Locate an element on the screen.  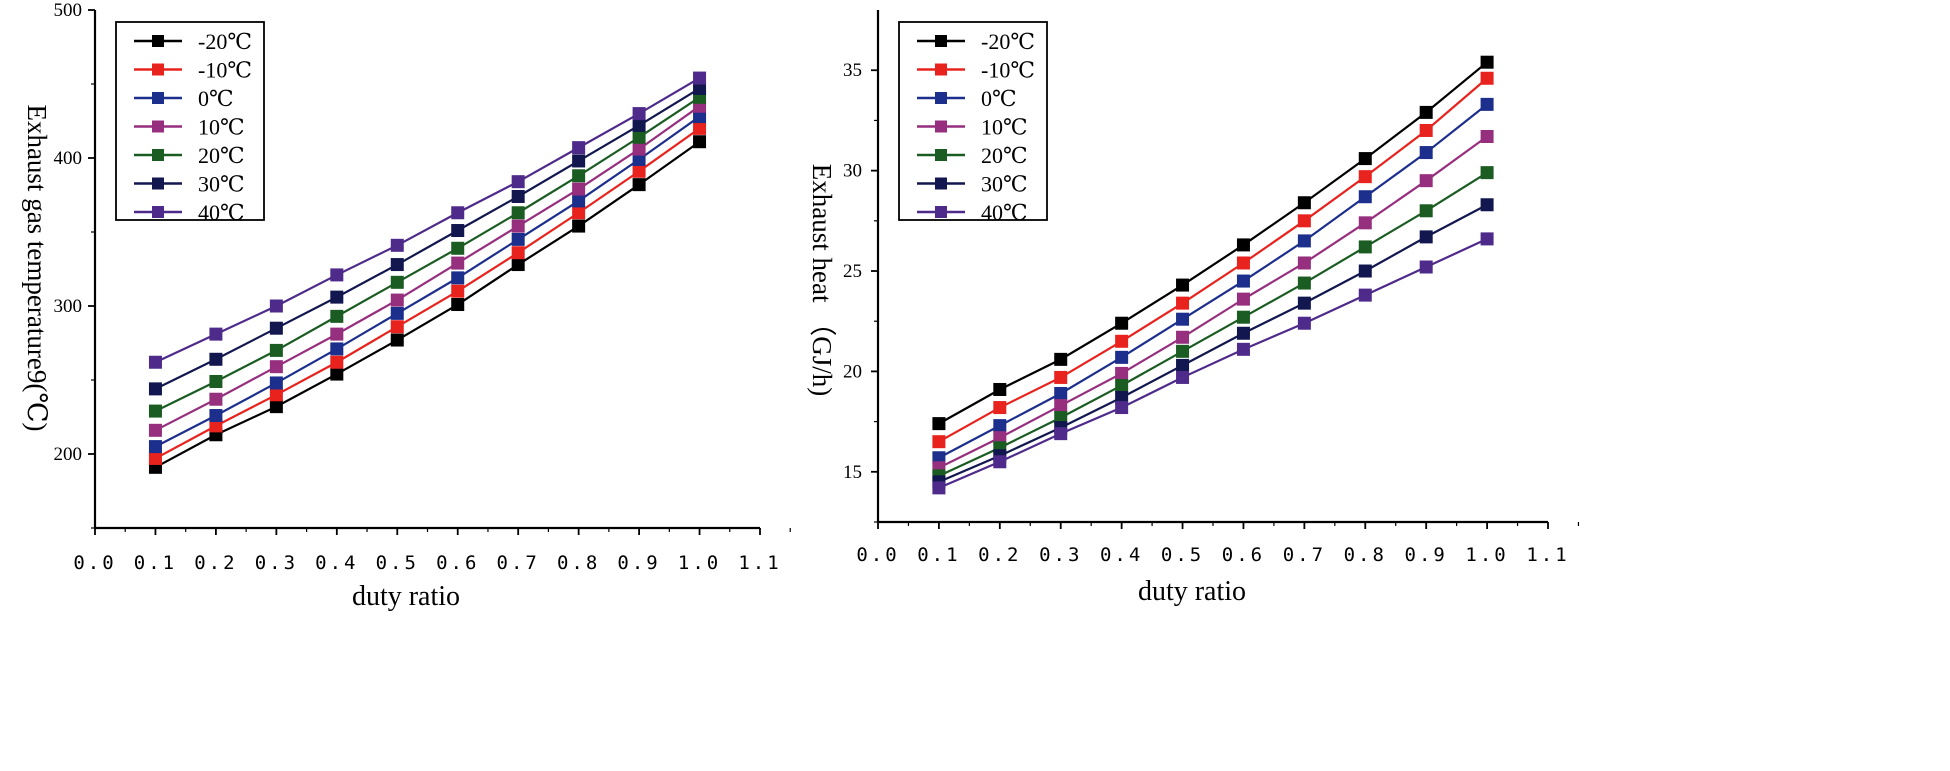
y-tick-label: 400 is located at coordinates (68, 158).